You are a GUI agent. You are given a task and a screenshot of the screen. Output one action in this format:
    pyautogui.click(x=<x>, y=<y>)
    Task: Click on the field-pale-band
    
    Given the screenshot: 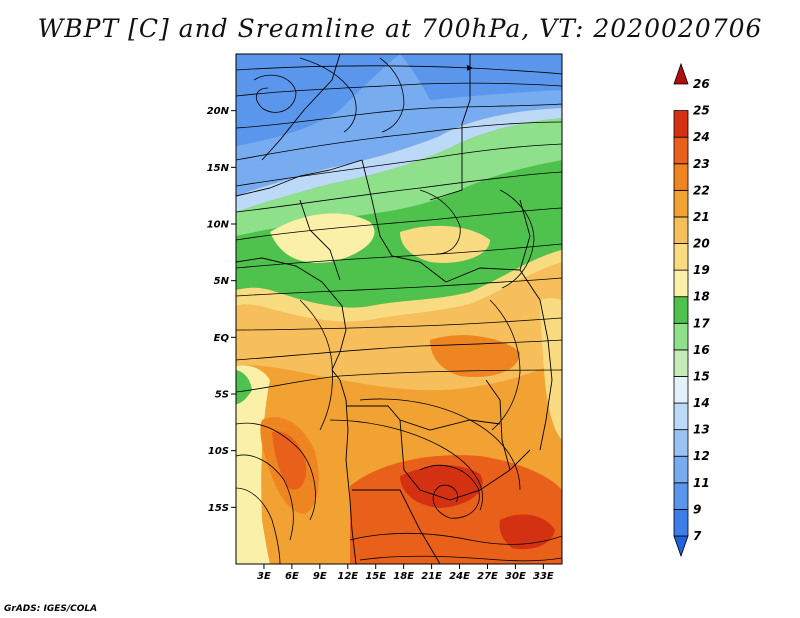 What is the action you would take?
    pyautogui.click(x=399, y=160)
    